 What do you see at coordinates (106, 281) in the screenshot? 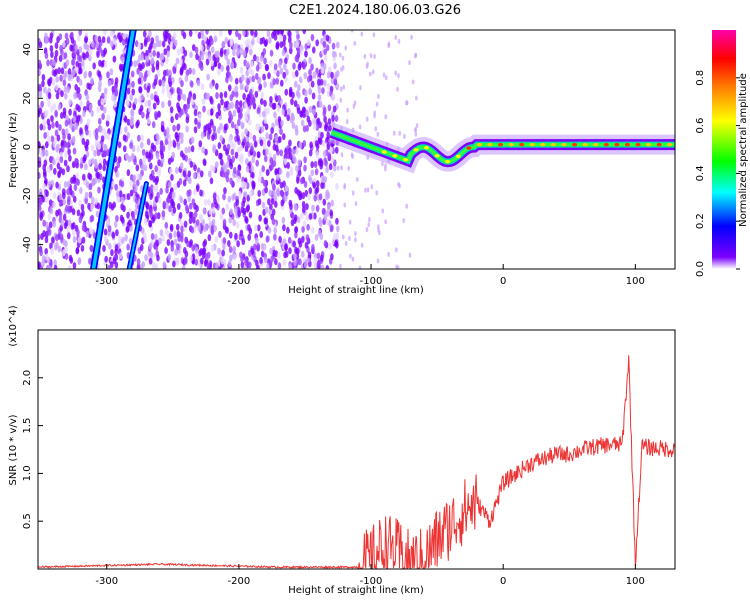
I see `spectrogram-x-tick-label: -300` at bounding box center [106, 281].